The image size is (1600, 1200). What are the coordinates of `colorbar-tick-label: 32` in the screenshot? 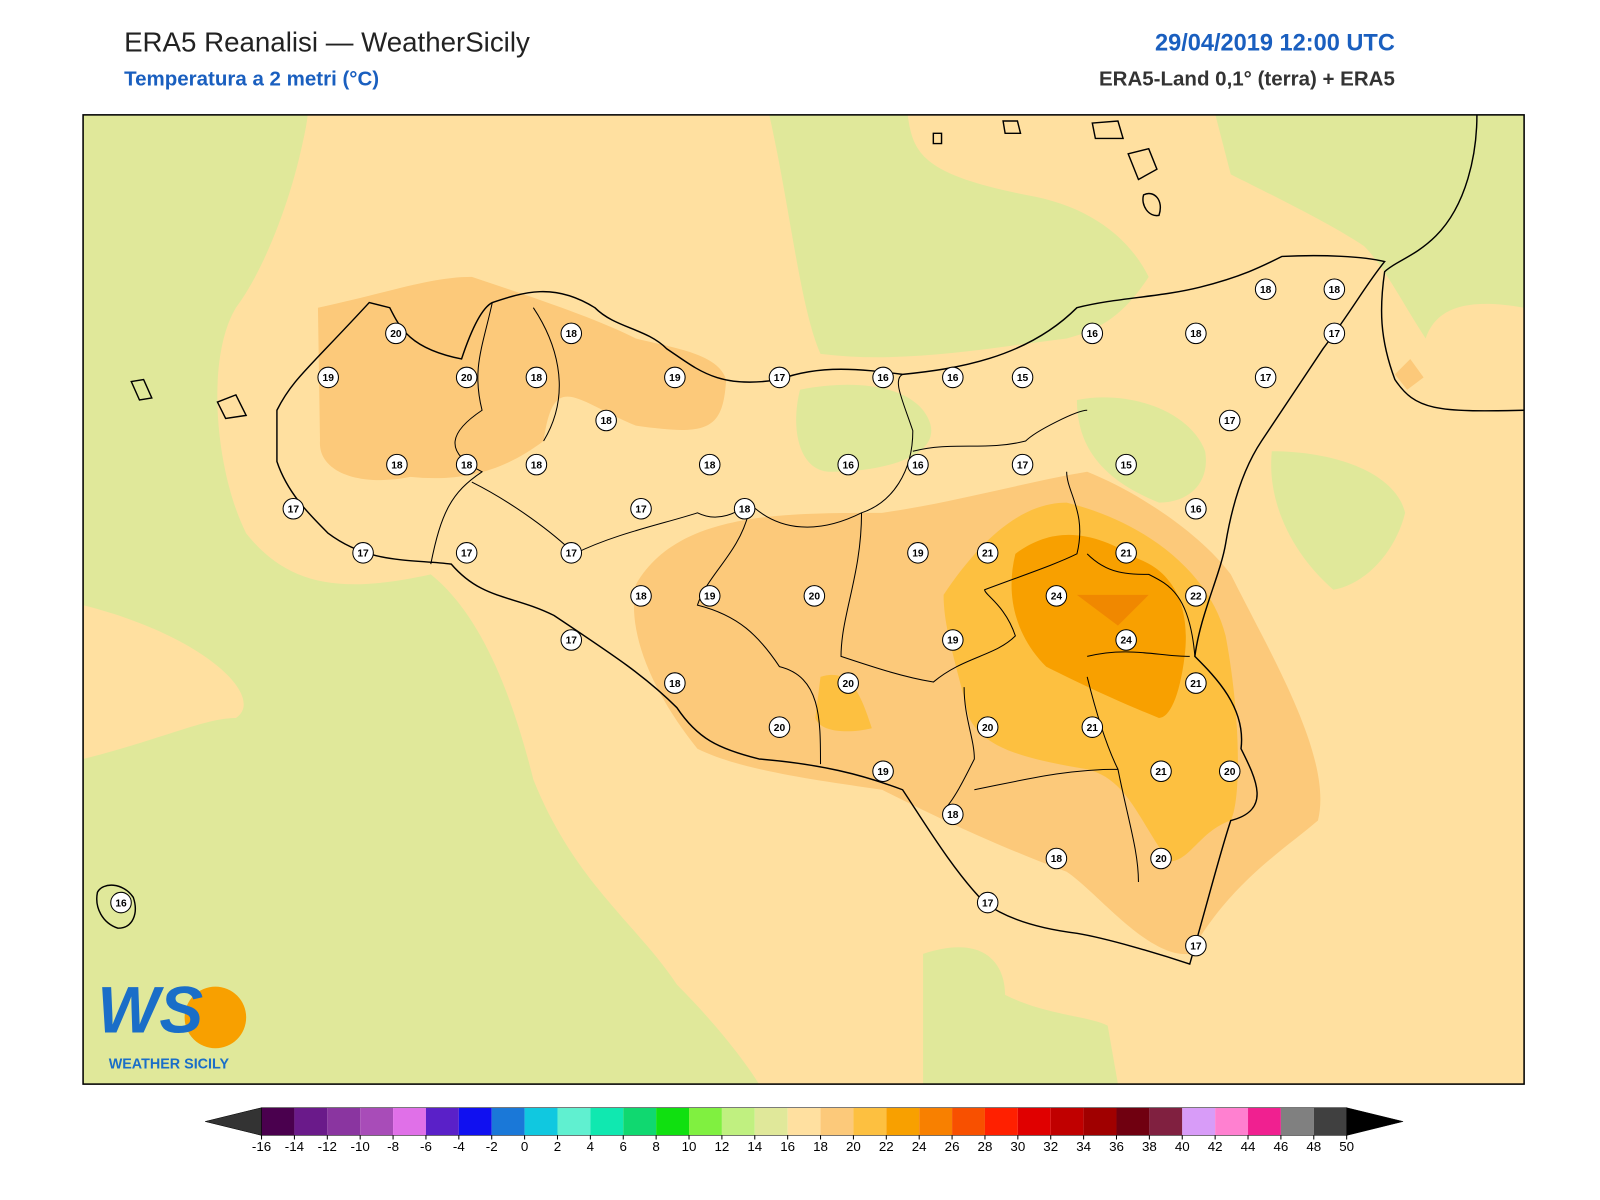 It's located at (1050, 1146).